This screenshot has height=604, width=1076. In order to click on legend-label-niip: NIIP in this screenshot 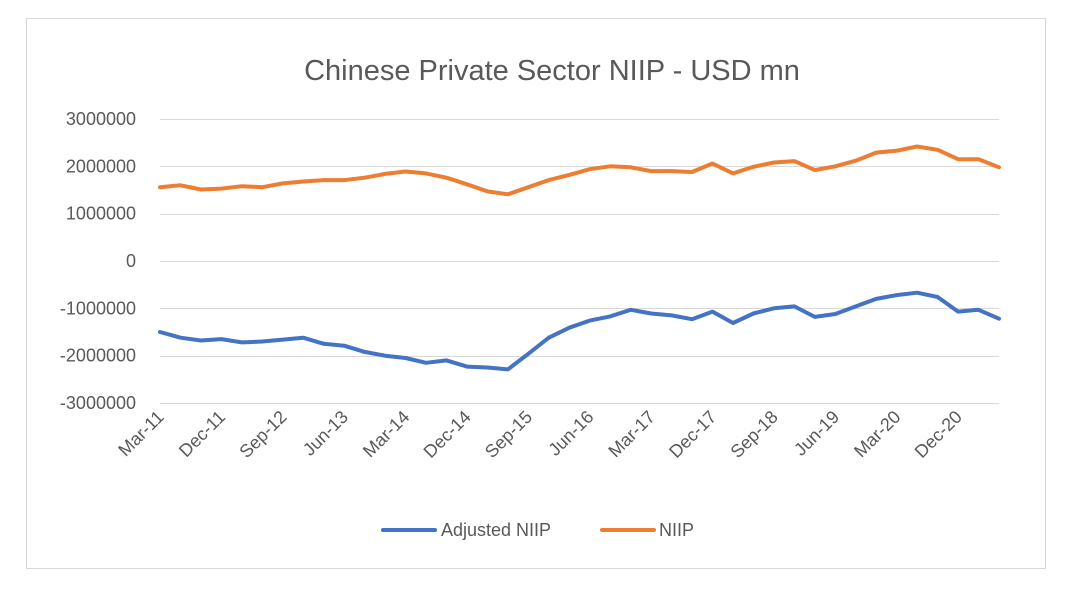, I will do `click(676, 530)`.